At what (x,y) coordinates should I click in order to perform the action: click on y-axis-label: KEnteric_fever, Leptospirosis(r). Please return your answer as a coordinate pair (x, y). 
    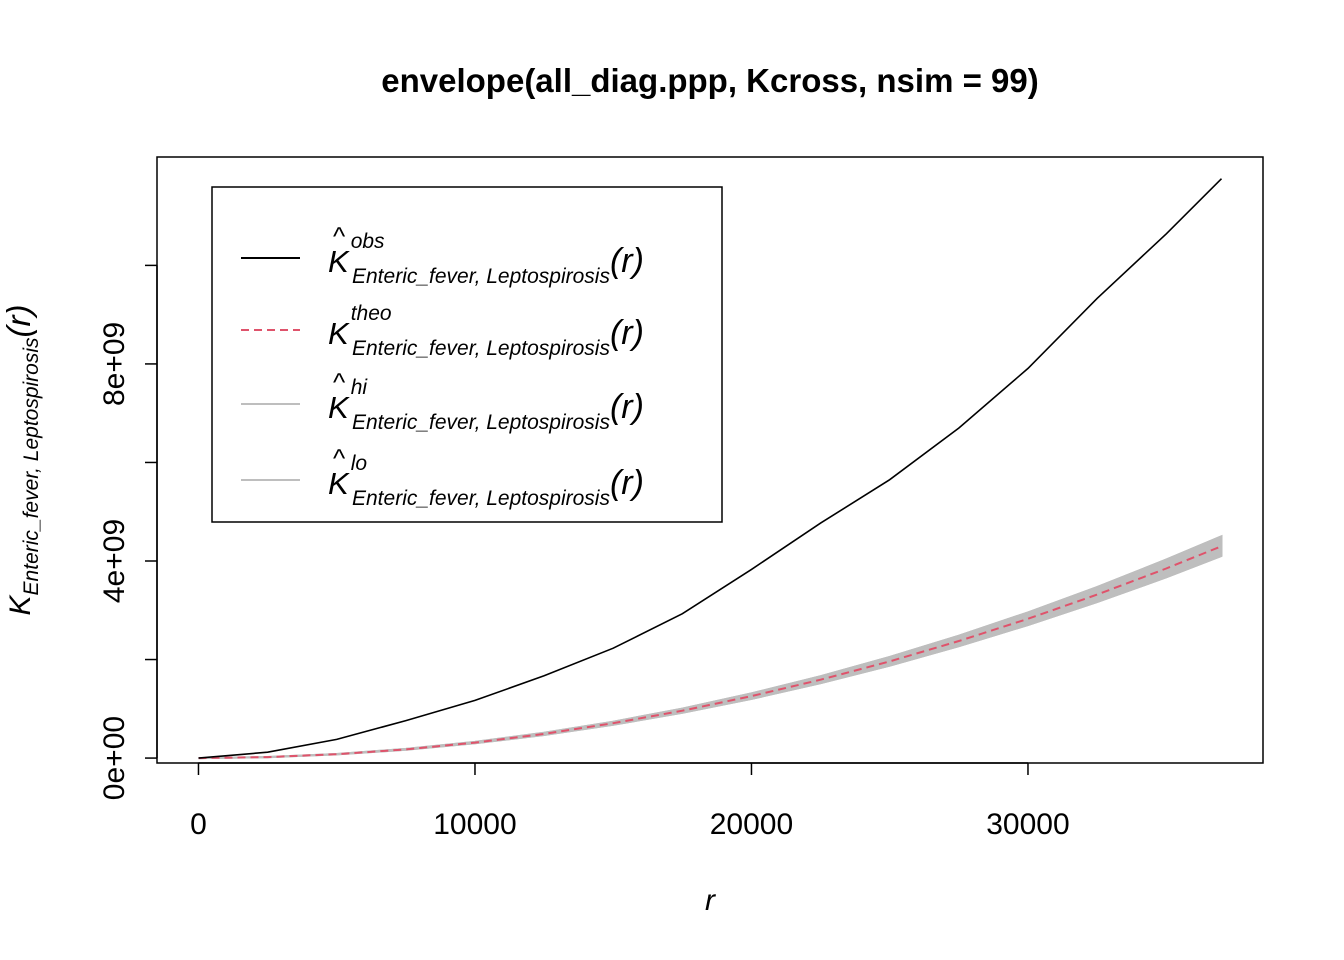
    Looking at the image, I should click on (21, 460).